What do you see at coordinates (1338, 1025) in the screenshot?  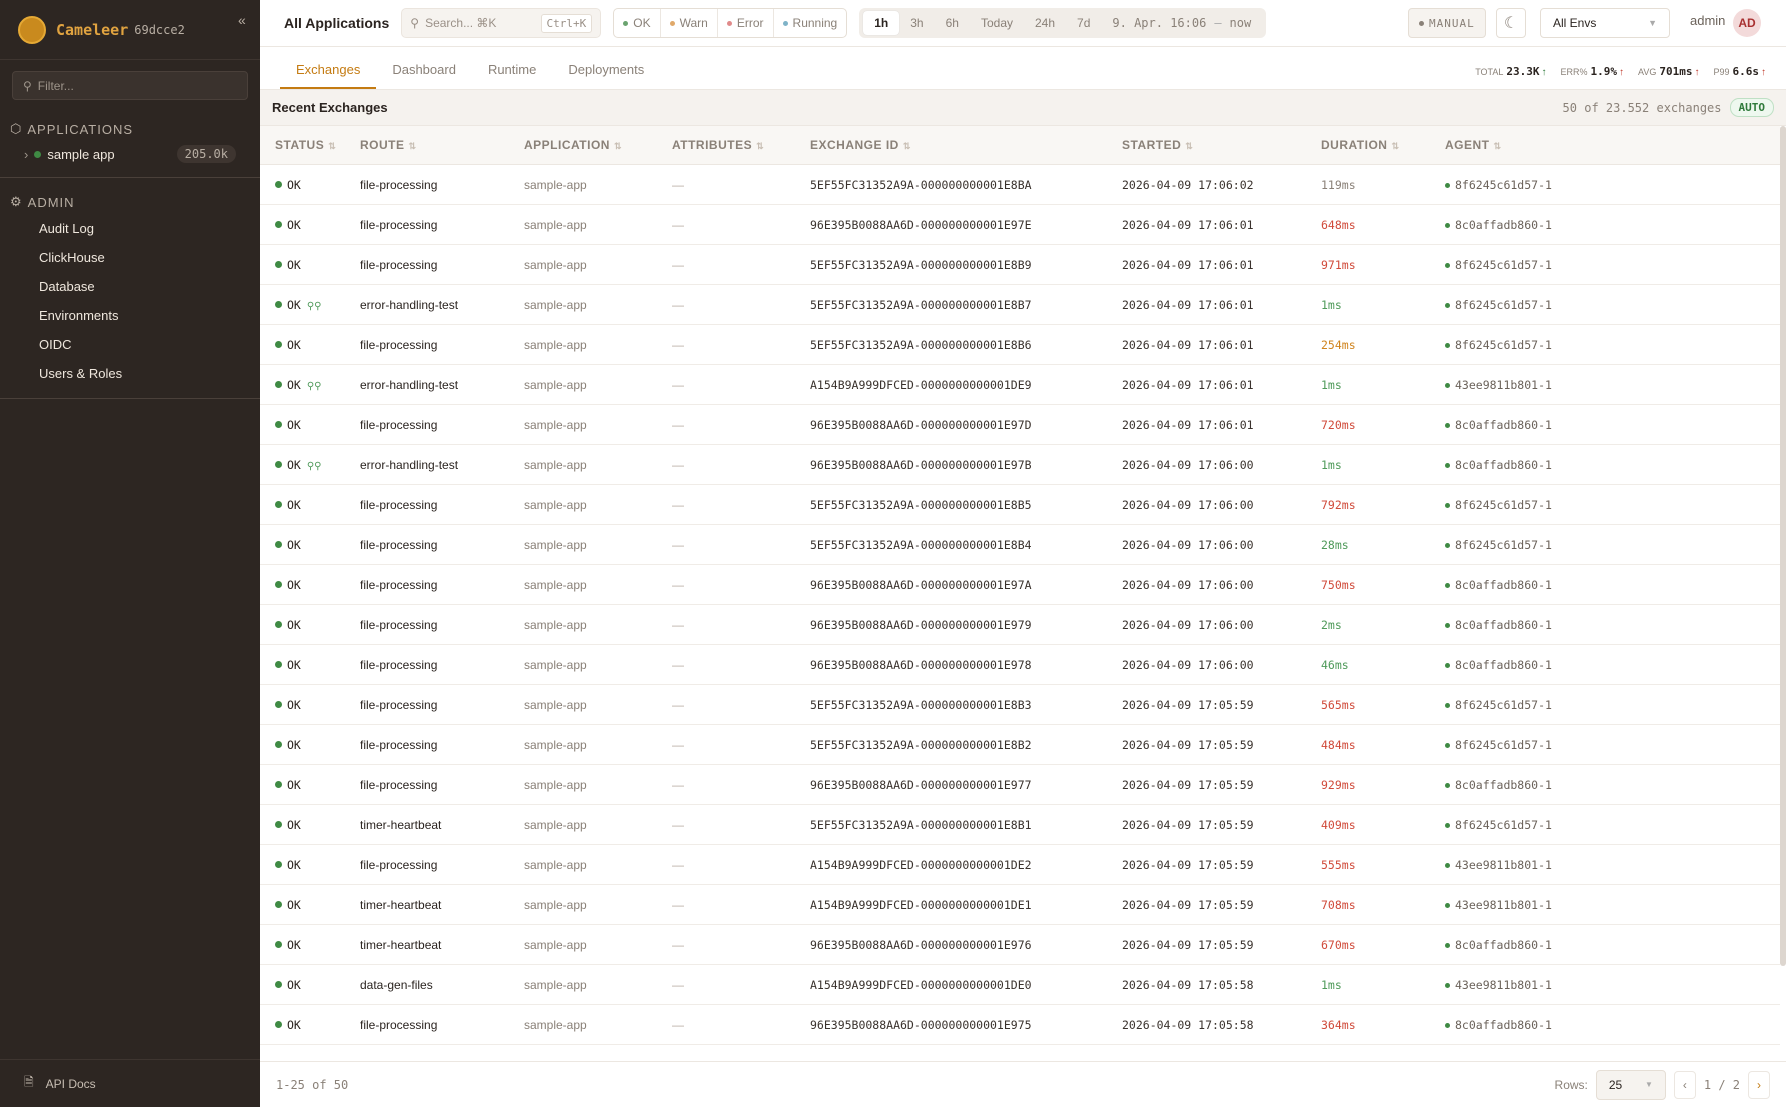 I see `duration-cell: 364ms` at bounding box center [1338, 1025].